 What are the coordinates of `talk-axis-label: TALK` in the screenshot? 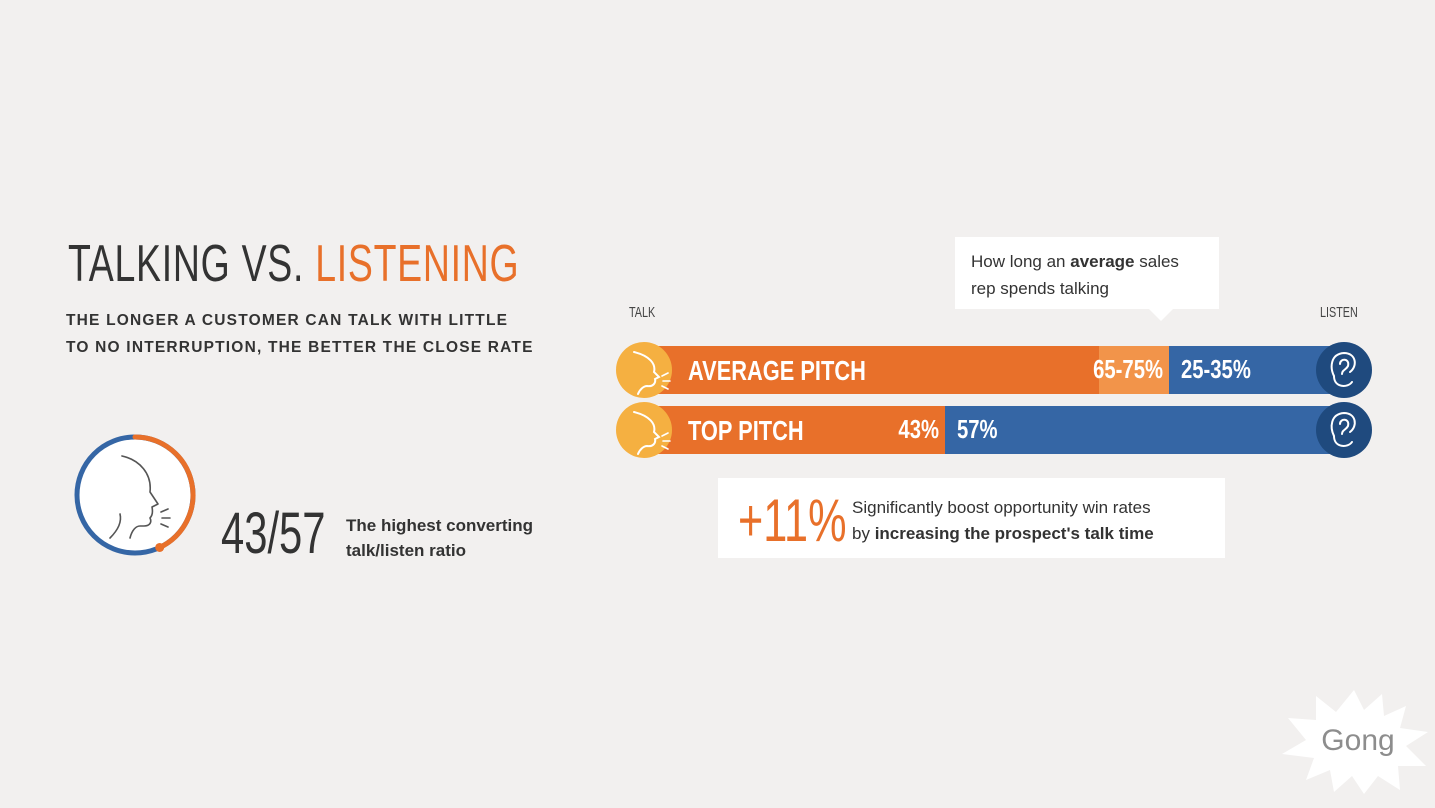 It's located at (642, 312).